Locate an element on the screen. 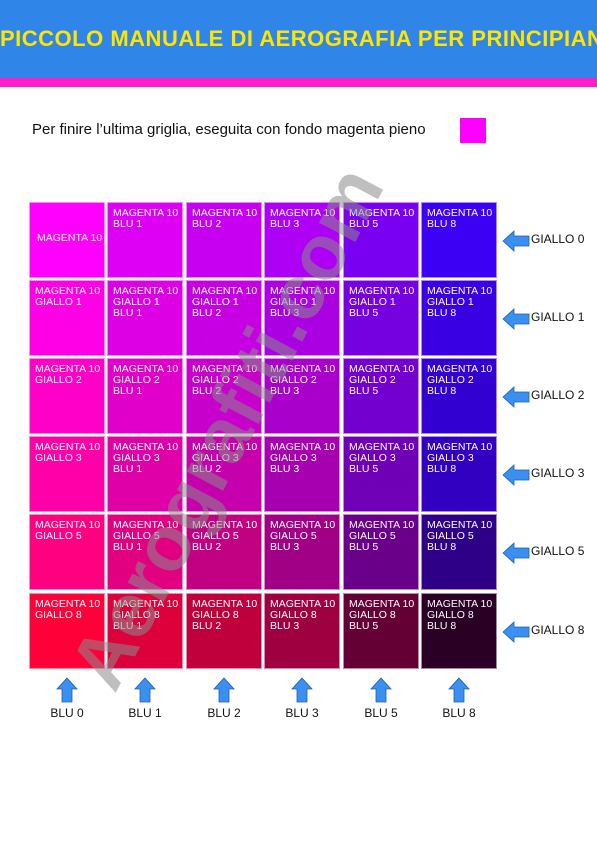  header-stripe is located at coordinates (298, 82).